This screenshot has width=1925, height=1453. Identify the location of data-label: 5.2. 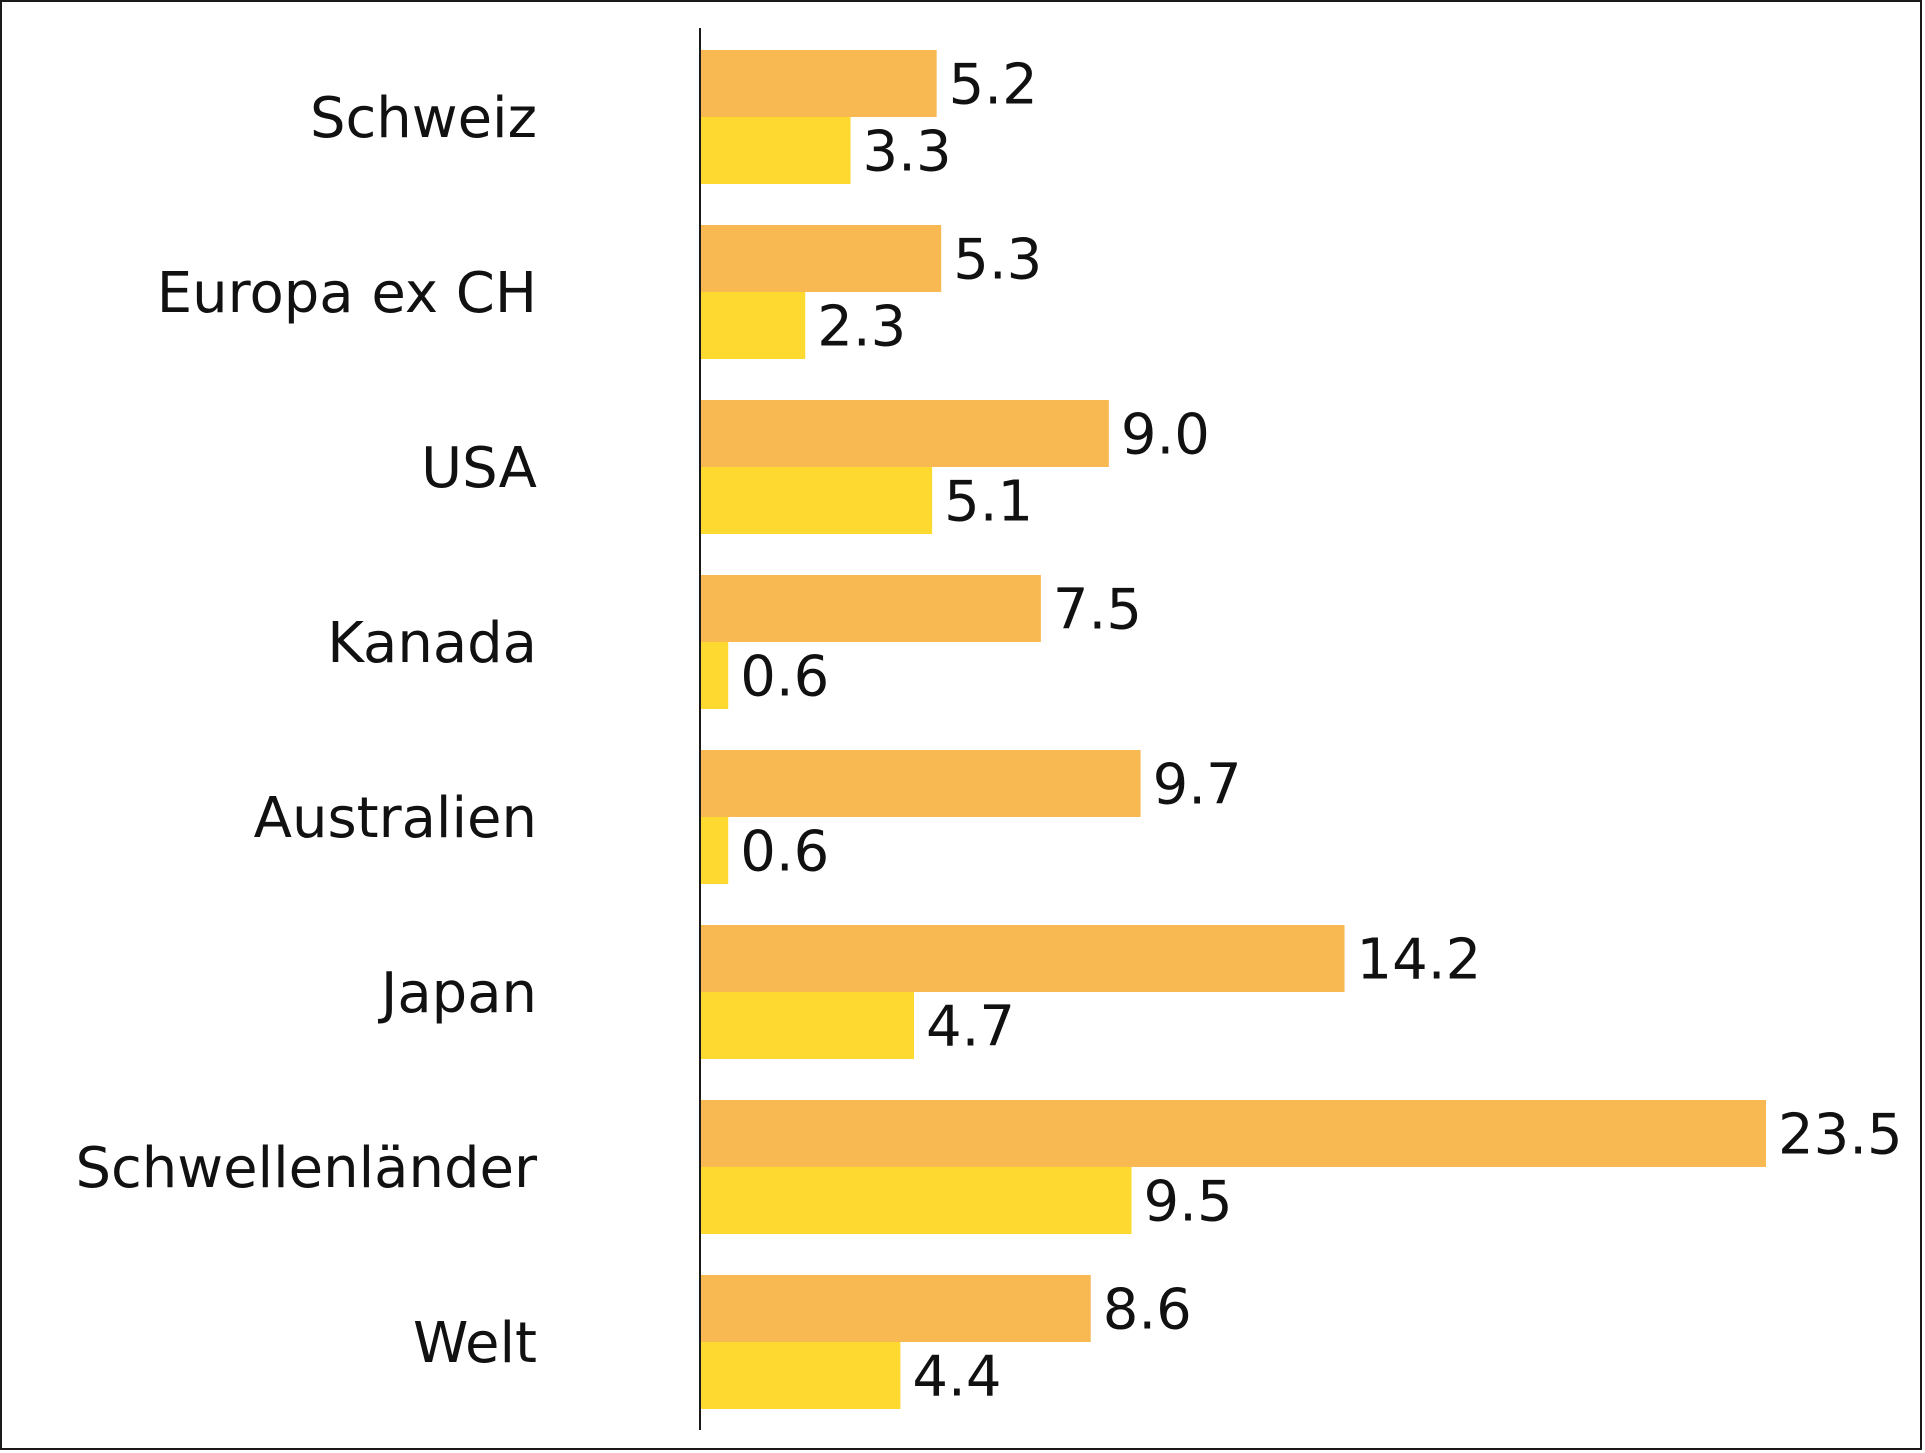
(993, 85).